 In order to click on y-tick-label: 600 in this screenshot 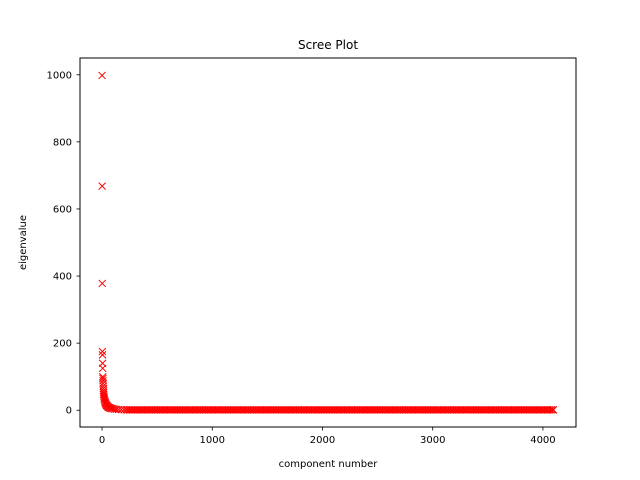, I will do `click(62, 209)`.